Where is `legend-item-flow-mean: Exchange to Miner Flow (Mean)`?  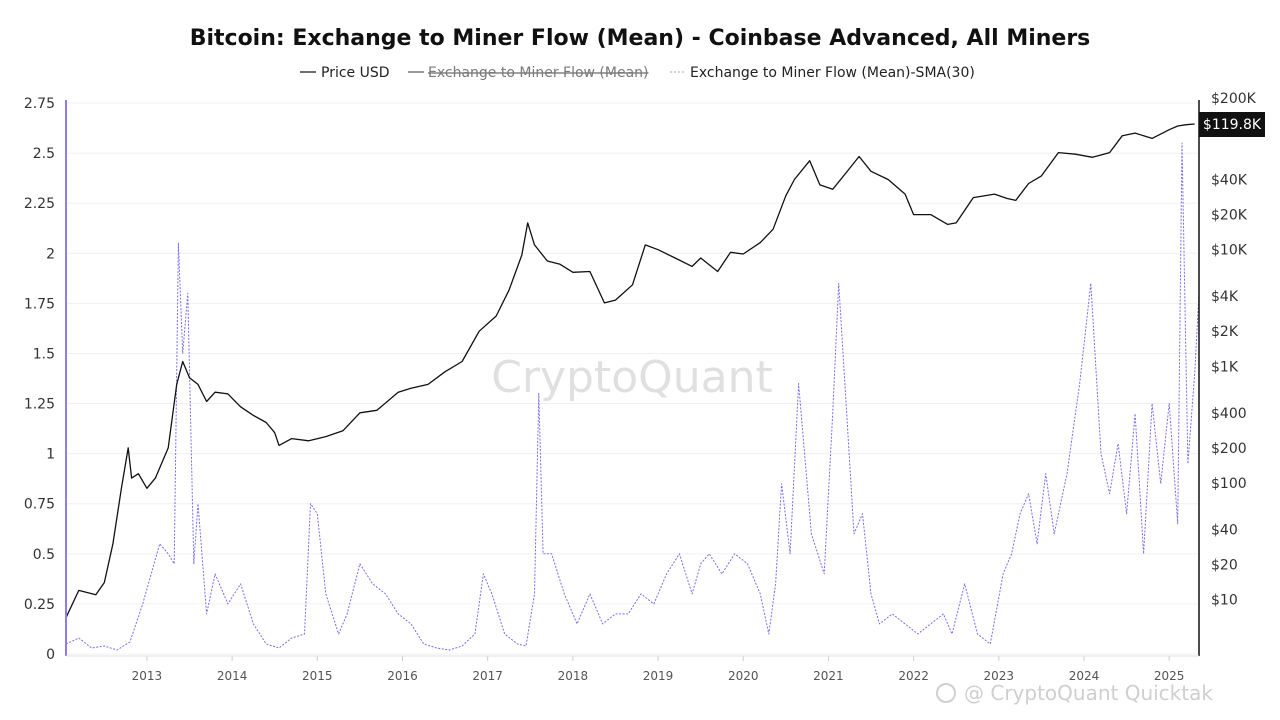
legend-item-flow-mean: Exchange to Miner Flow (Mean) is located at coordinates (528, 73).